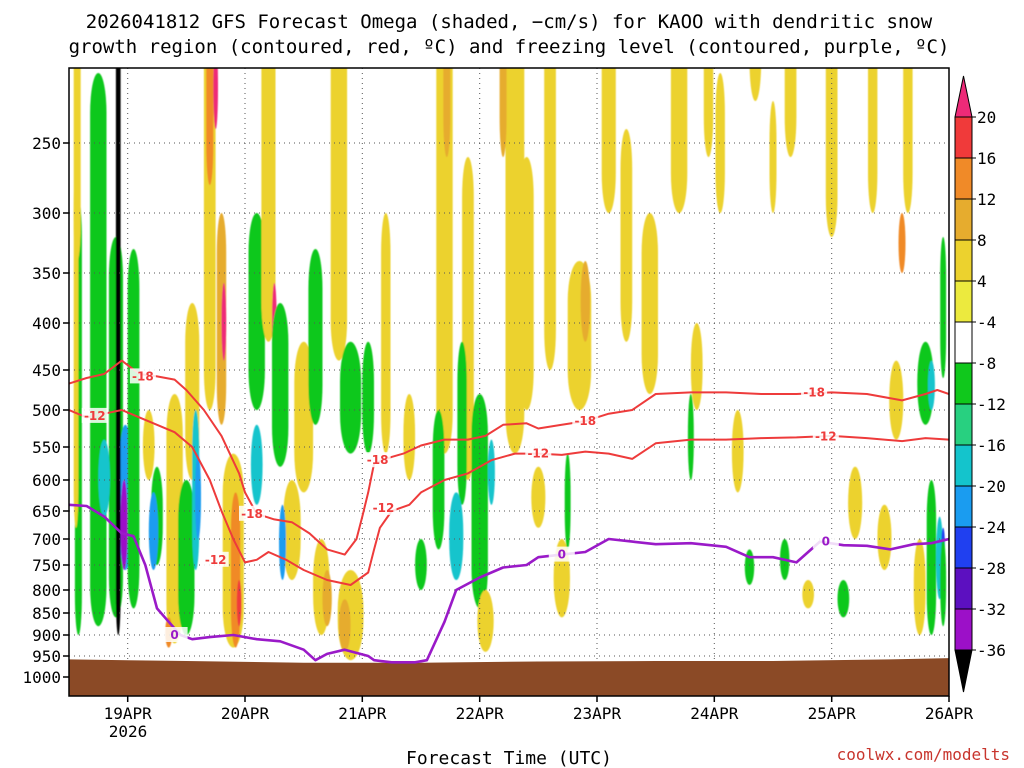 The width and height of the screenshot is (1024, 768). I want to click on y-tick-label: 450, so click(46, 370).